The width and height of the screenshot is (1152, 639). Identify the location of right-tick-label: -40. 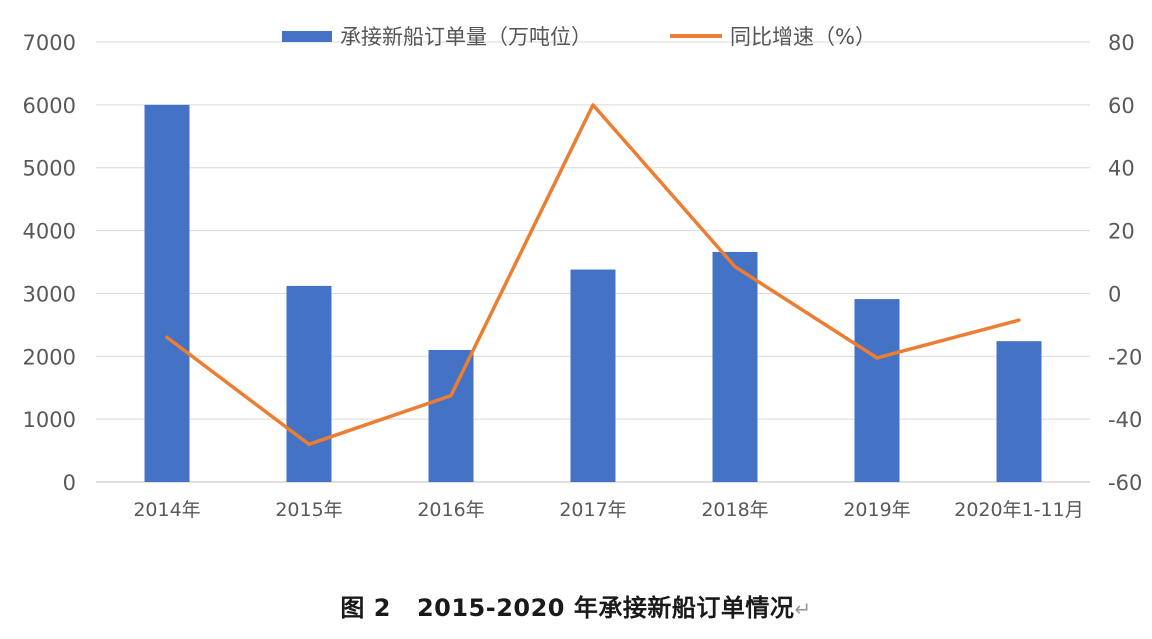
(1125, 420).